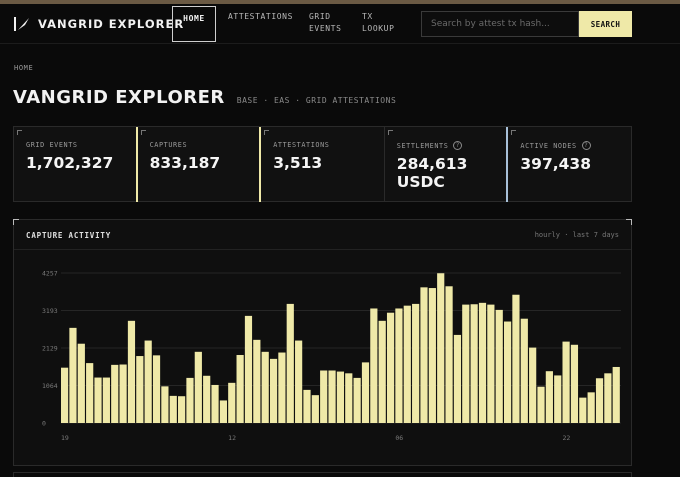 The width and height of the screenshot is (680, 477). What do you see at coordinates (500, 24) in the screenshot?
I see `search-input` at bounding box center [500, 24].